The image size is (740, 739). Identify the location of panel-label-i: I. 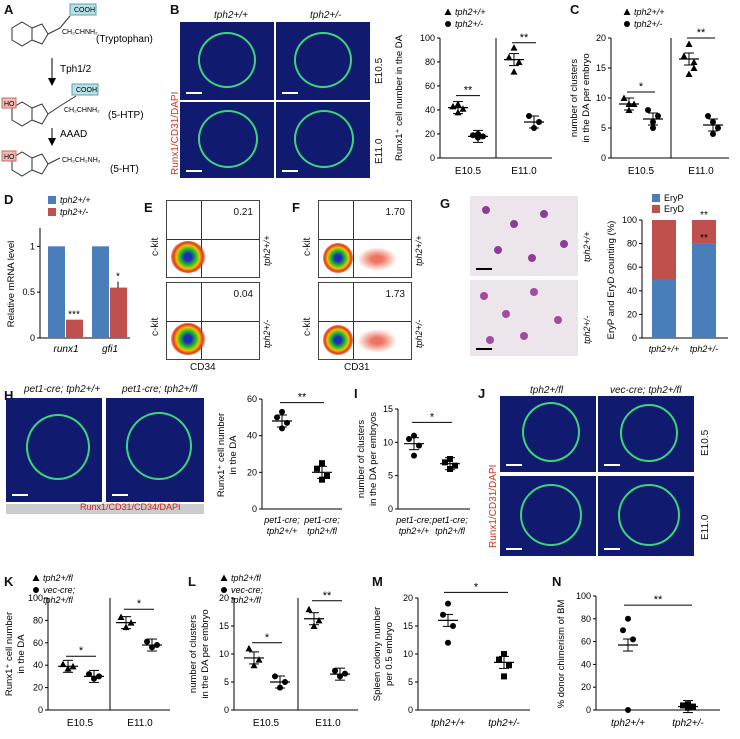
(356, 393).